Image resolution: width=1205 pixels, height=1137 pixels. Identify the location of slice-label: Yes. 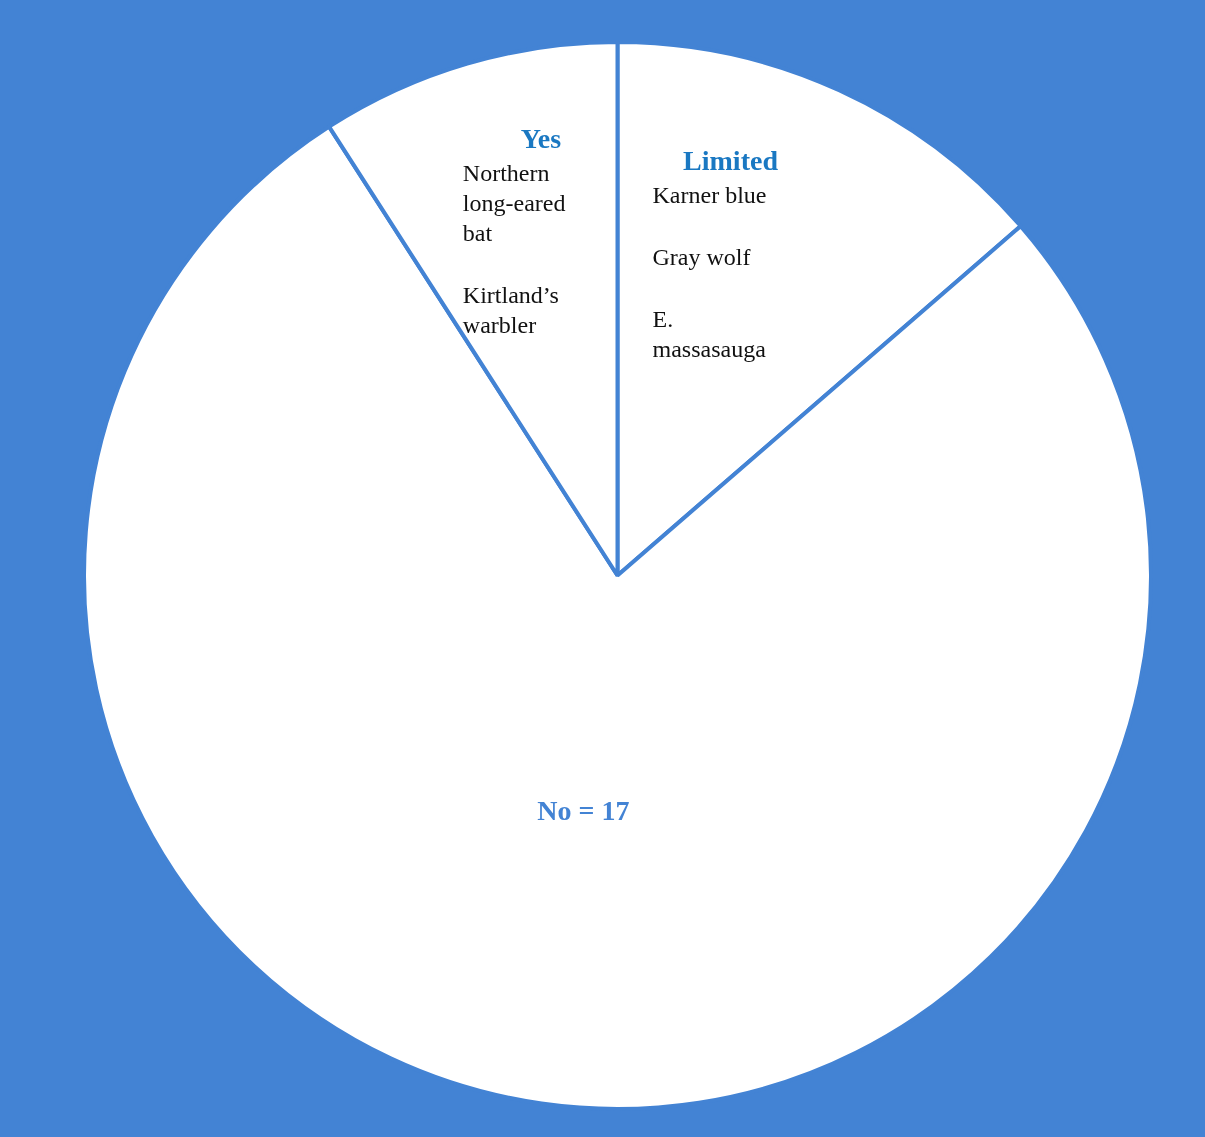
(541, 138).